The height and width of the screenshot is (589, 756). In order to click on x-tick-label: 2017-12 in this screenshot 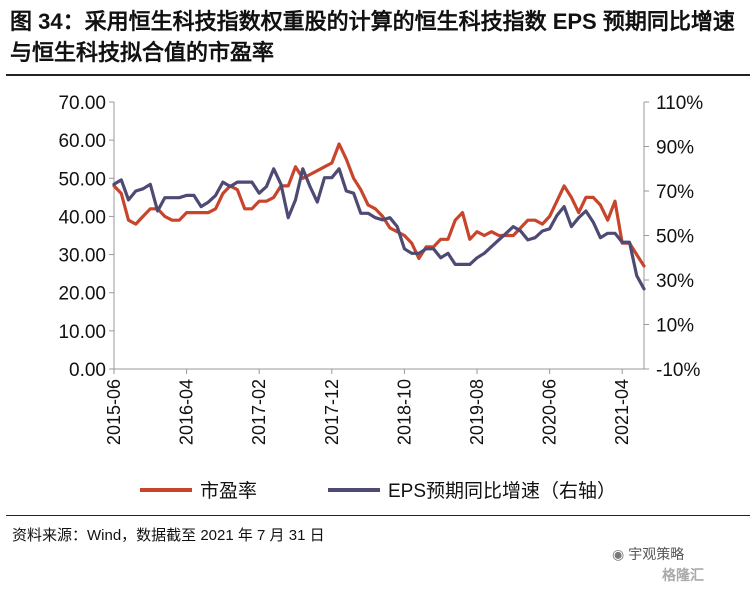, I will do `click(332, 412)`.